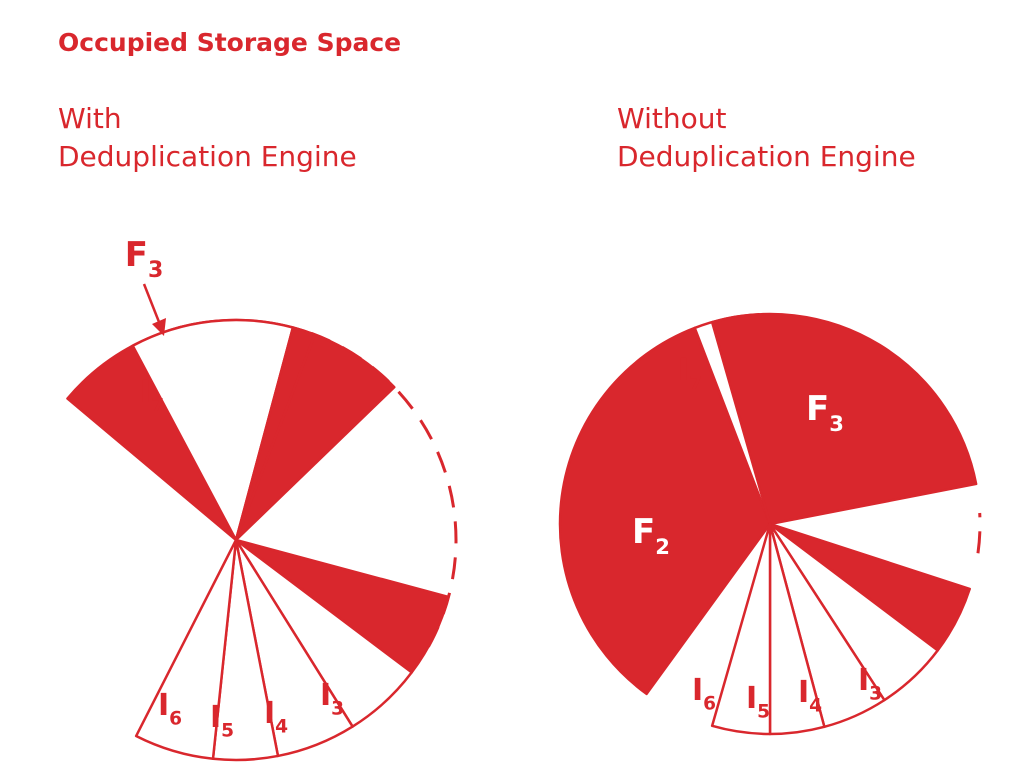 This screenshot has height=764, width=1024. What do you see at coordinates (643, 532) in the screenshot?
I see `right-chart-label-f2-letter: F` at bounding box center [643, 532].